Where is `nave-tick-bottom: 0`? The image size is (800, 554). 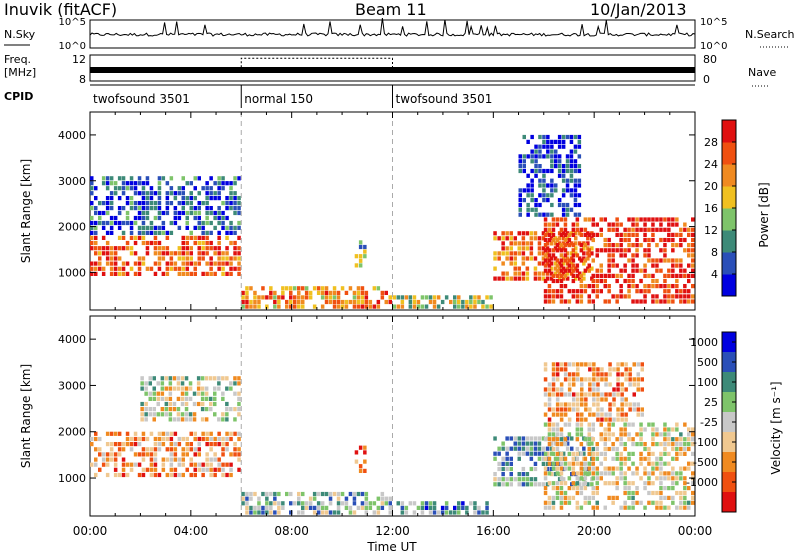
nave-tick-bottom: 0 is located at coordinates (706, 79).